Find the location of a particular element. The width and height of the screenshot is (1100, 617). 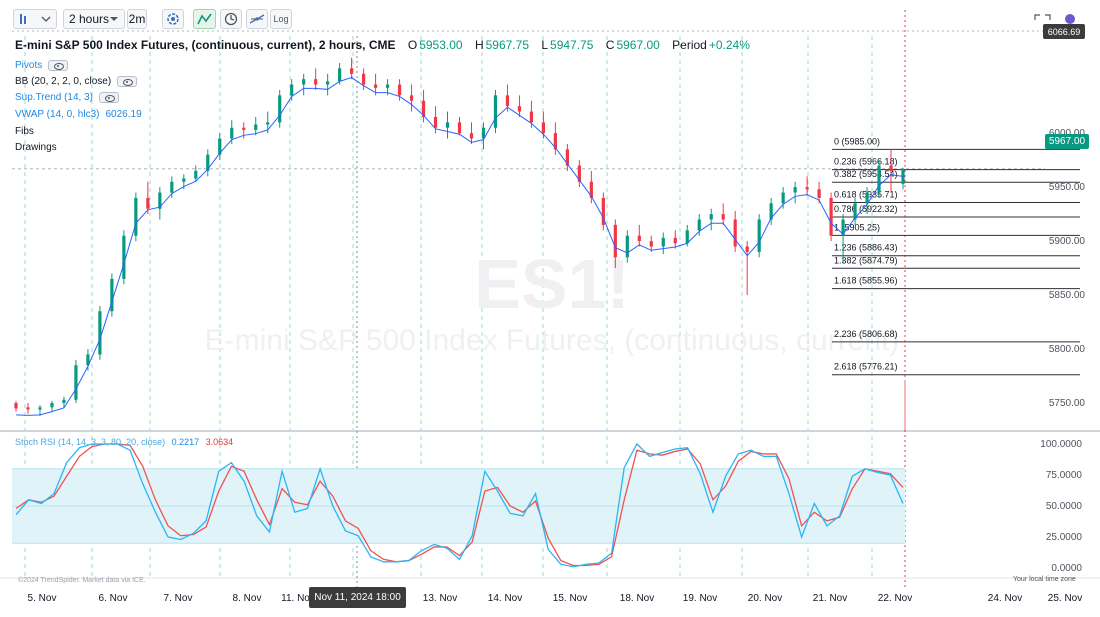

fib-level-label: 1.382 (5874.79) is located at coordinates (866, 260).